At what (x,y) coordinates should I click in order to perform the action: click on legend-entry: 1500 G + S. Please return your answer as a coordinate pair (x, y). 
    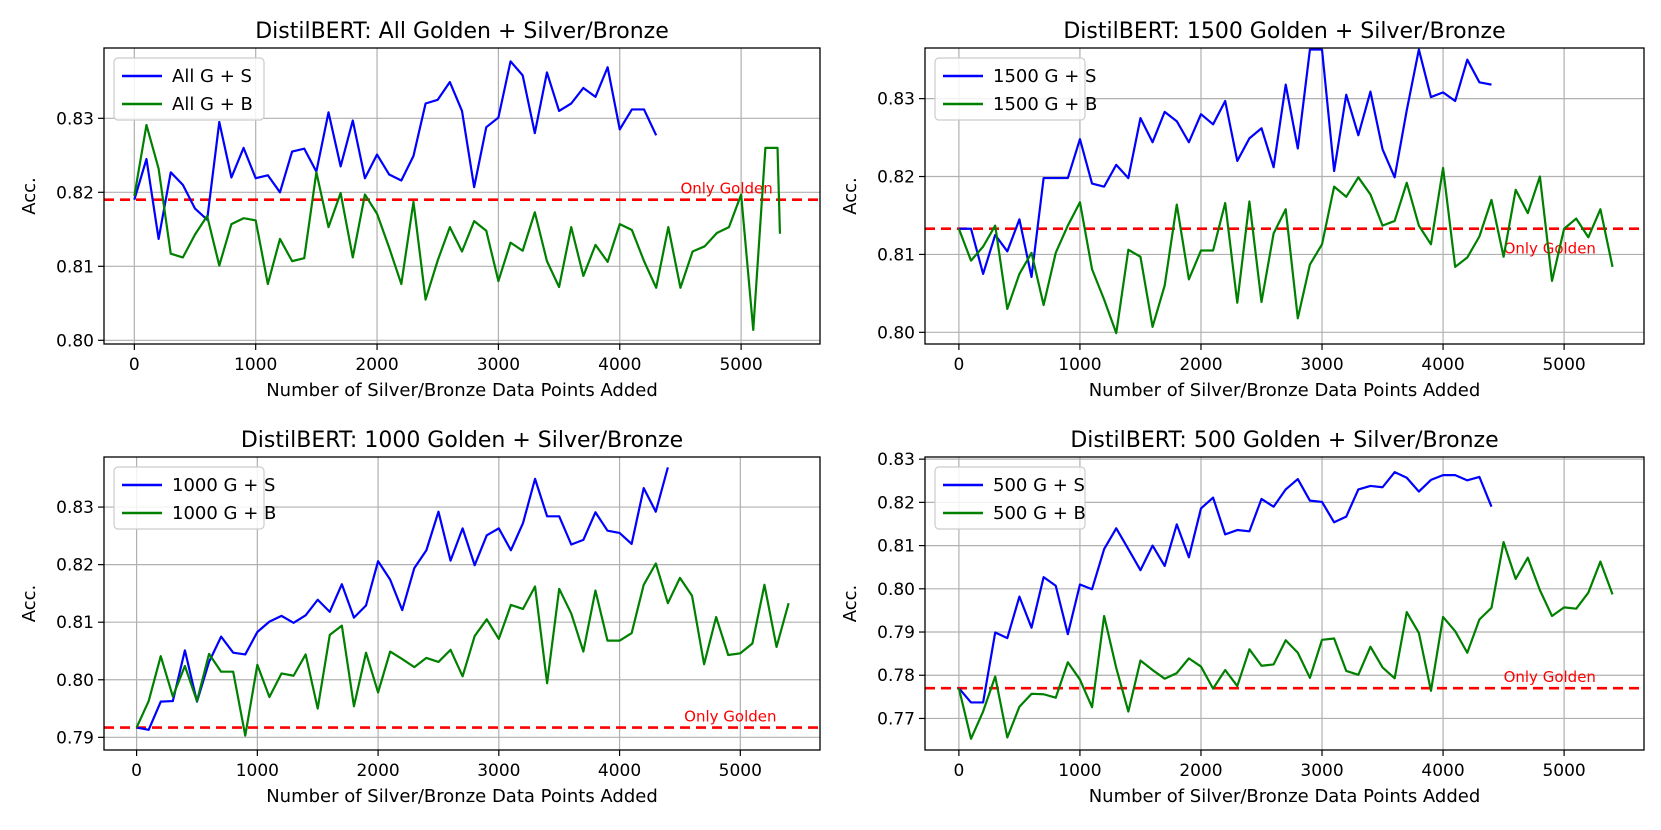
    Looking at the image, I should click on (1044, 76).